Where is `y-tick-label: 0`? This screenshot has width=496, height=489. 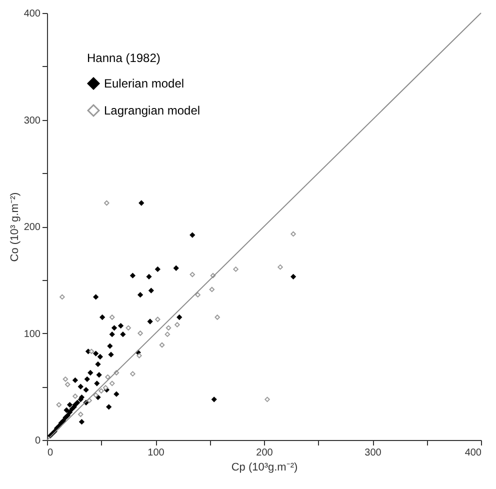
y-tick-label: 0 is located at coordinates (37, 441).